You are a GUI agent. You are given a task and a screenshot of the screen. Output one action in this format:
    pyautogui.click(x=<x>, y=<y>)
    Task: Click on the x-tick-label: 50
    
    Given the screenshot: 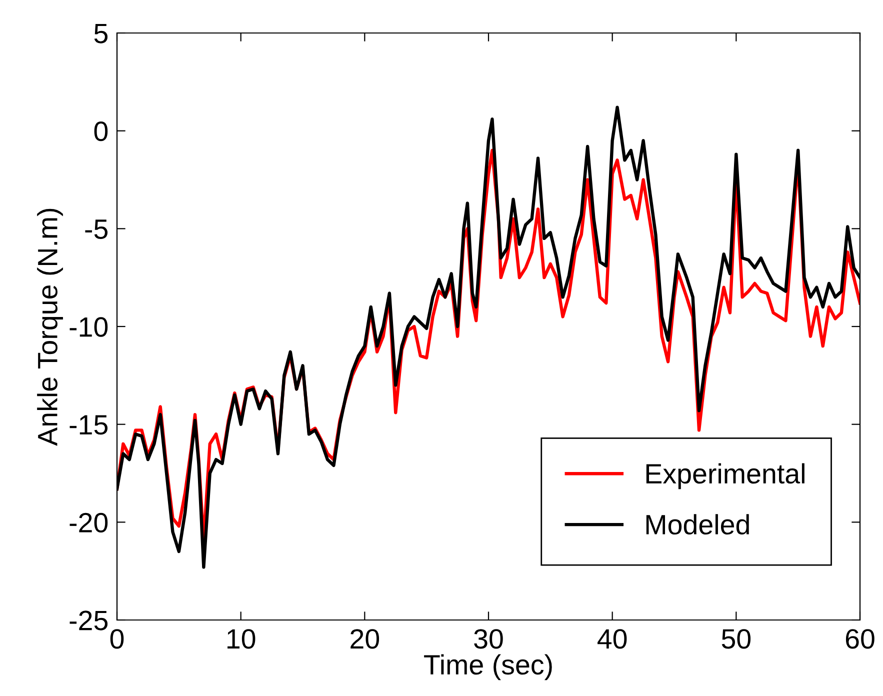 What is the action you would take?
    pyautogui.click(x=736, y=639)
    